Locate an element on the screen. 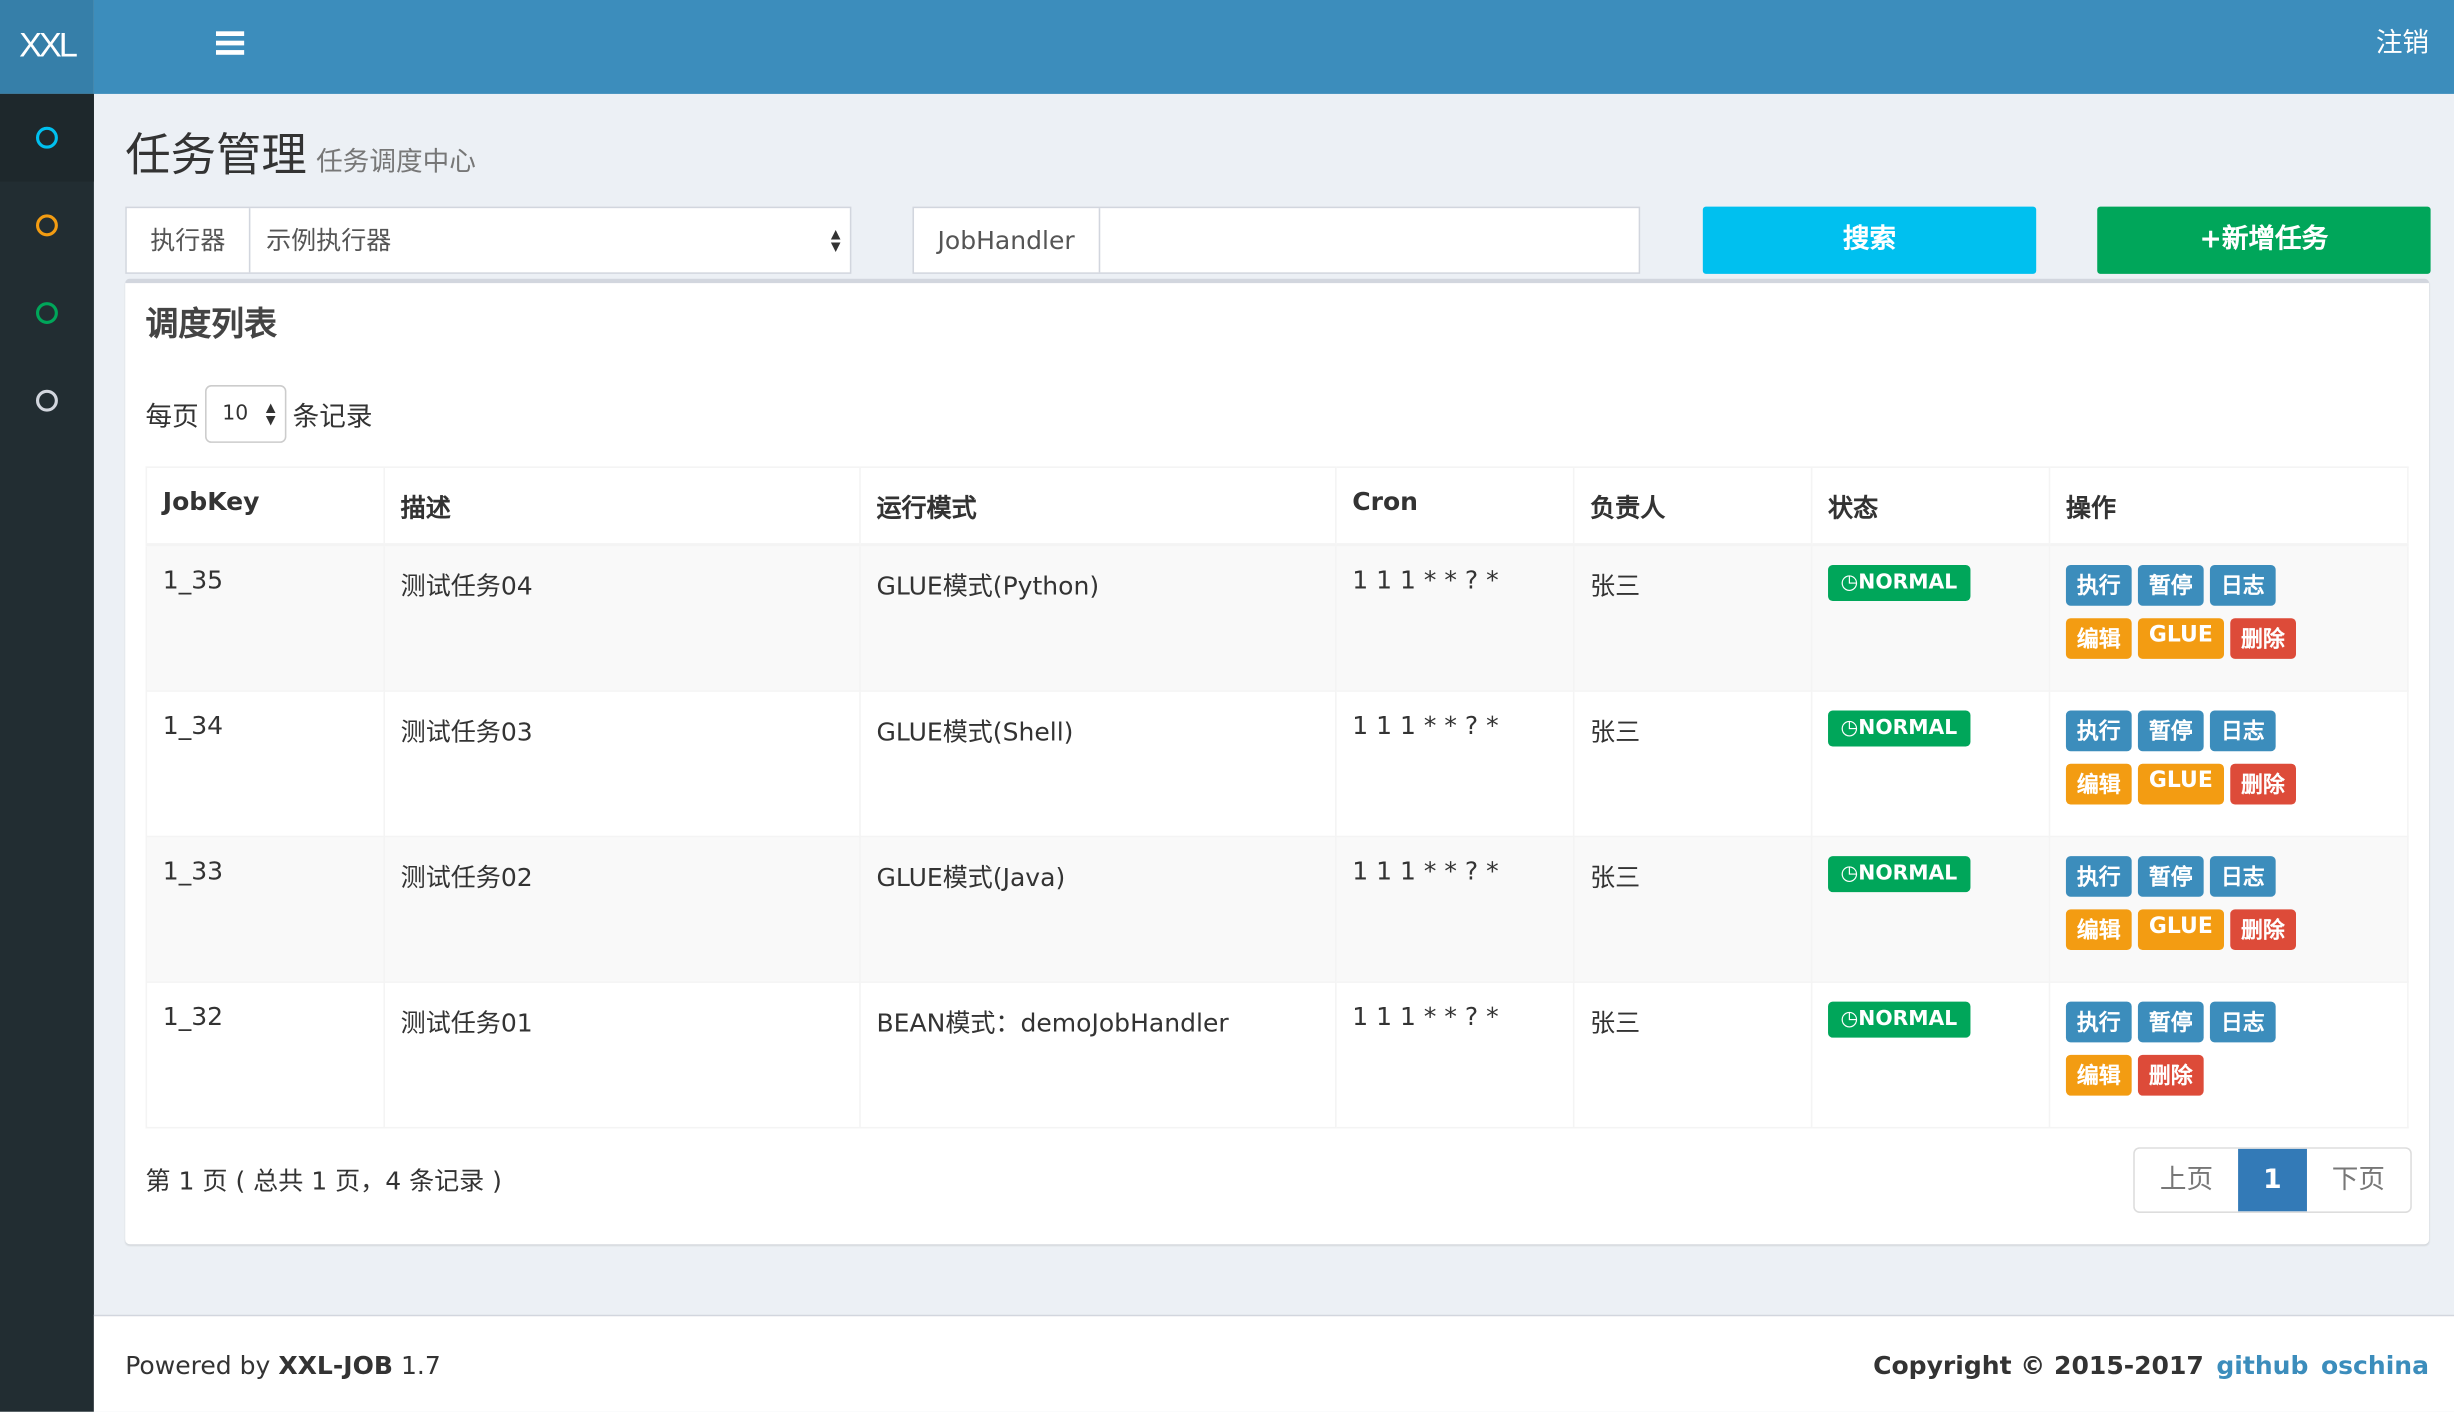 The image size is (2454, 1412). product-name: XXL-JOB is located at coordinates (335, 1365).